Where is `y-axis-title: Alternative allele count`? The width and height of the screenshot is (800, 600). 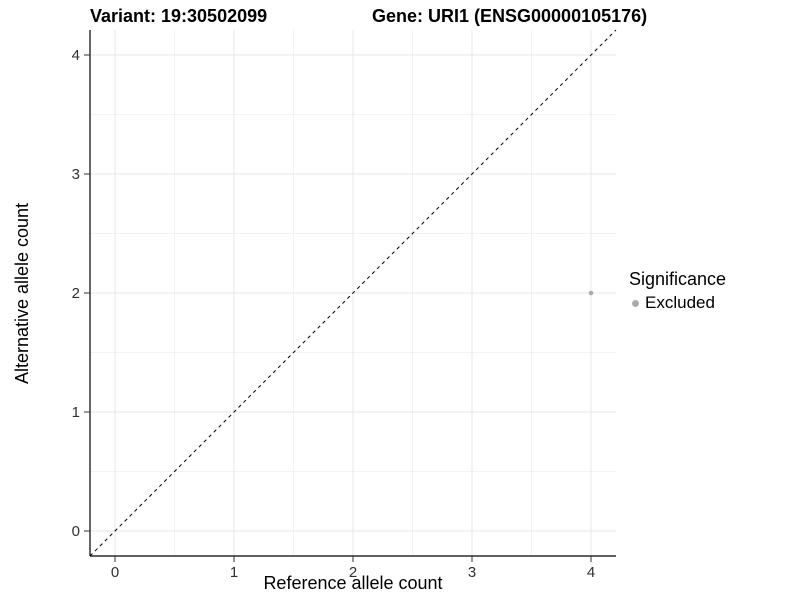 y-axis-title: Alternative allele count is located at coordinates (22, 293).